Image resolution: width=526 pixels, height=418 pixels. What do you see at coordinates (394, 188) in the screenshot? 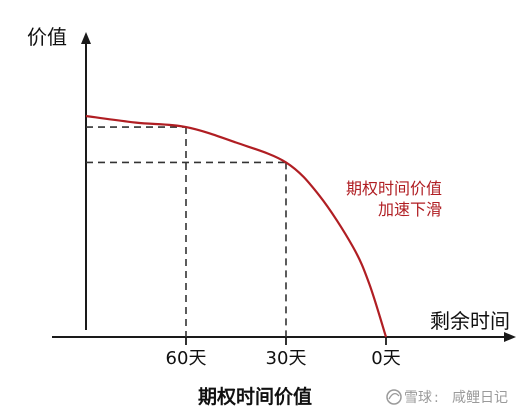
I see `annotation-line-1: 期权时间价值` at bounding box center [394, 188].